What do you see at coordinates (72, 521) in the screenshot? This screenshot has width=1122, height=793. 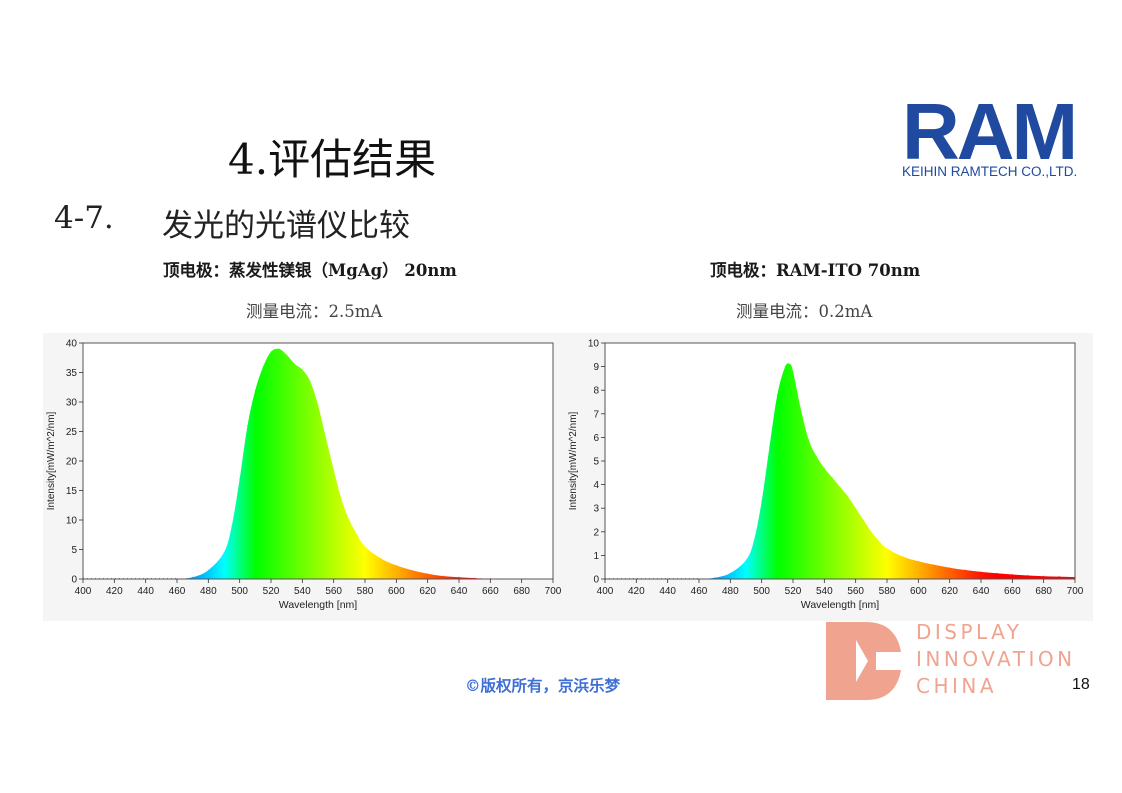 I see `y-tick-label: 10` at bounding box center [72, 521].